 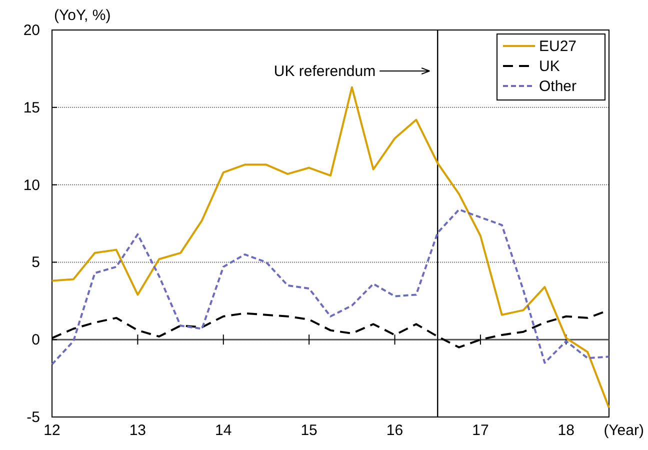 I want to click on legend-label: UK, so click(x=549, y=66).